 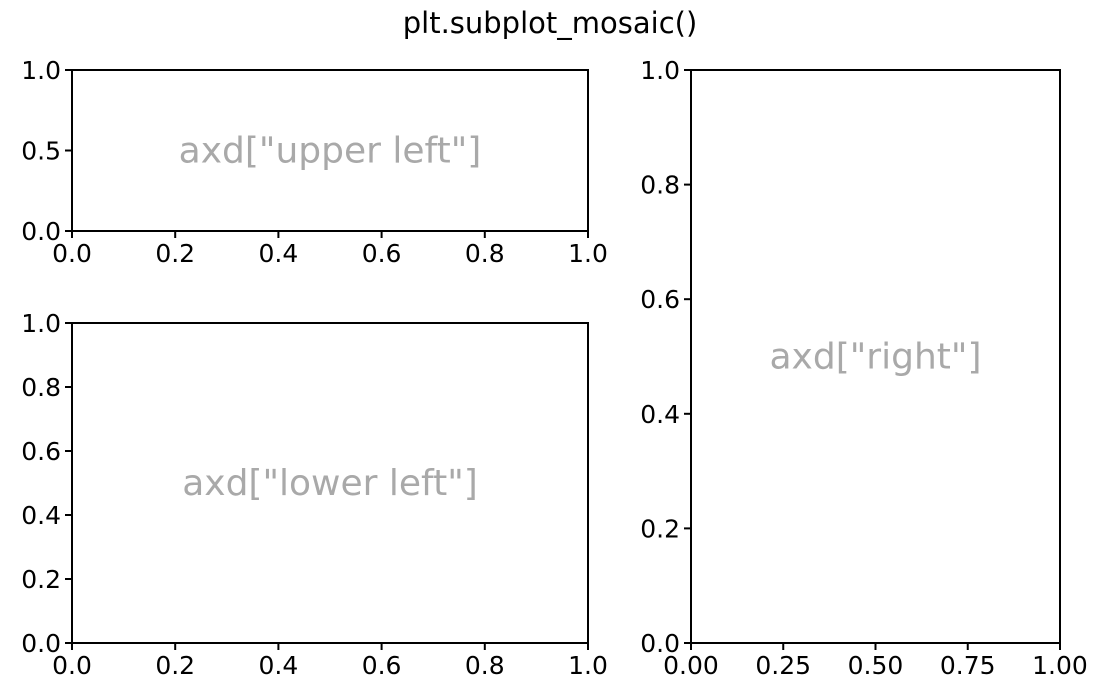 What do you see at coordinates (175, 665) in the screenshot?
I see `x-tick-label-lower-left: 0.2` at bounding box center [175, 665].